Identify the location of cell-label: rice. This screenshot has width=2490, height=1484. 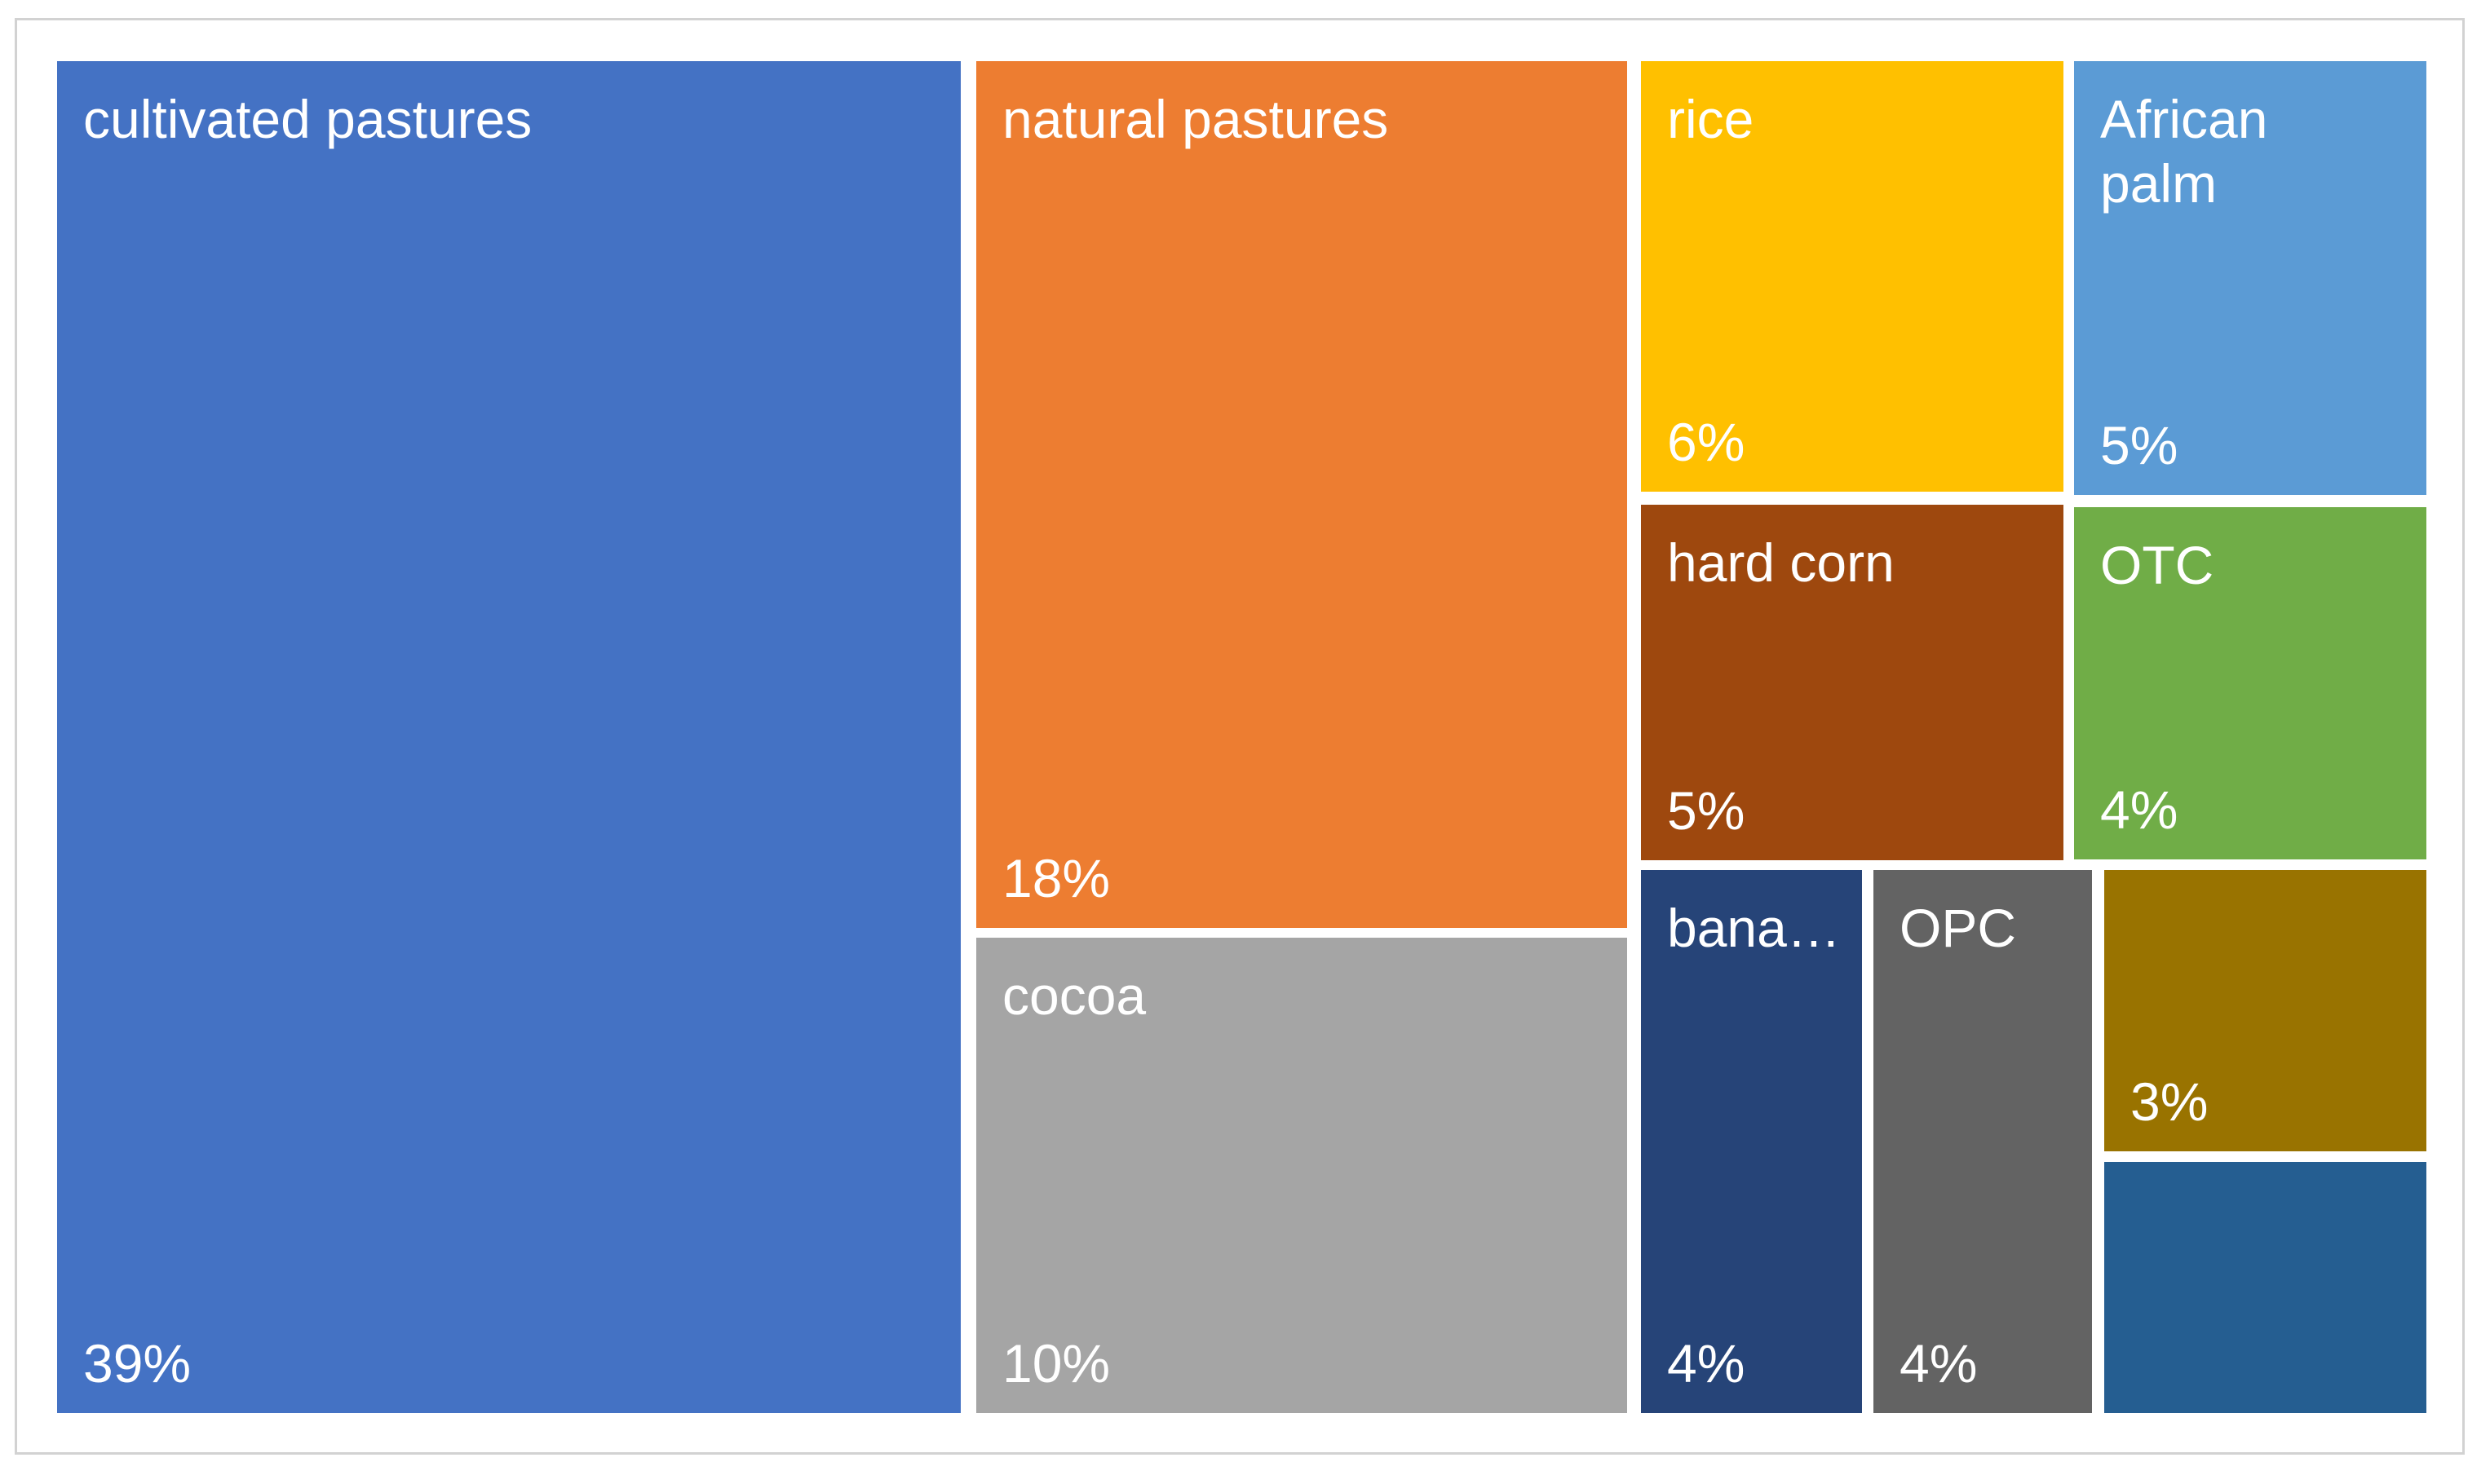
(1710, 119).